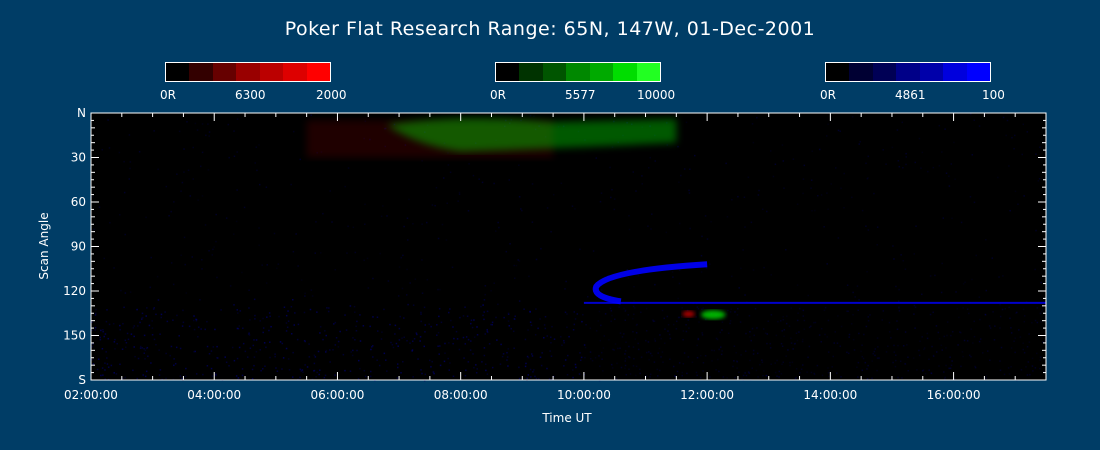 This screenshot has height=450, width=1100. What do you see at coordinates (74, 336) in the screenshot?
I see `y-tick-label: 150` at bounding box center [74, 336].